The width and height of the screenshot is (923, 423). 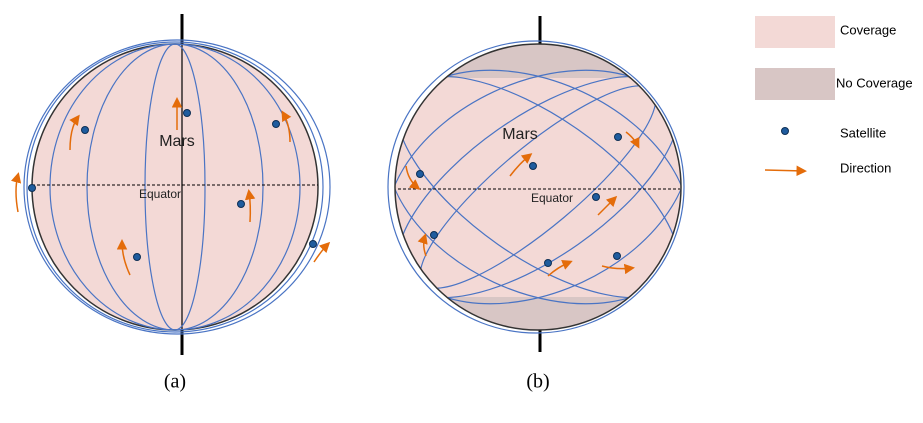 I want to click on legend: Coverage No Coverage Satellite Direction, so click(x=834, y=96).